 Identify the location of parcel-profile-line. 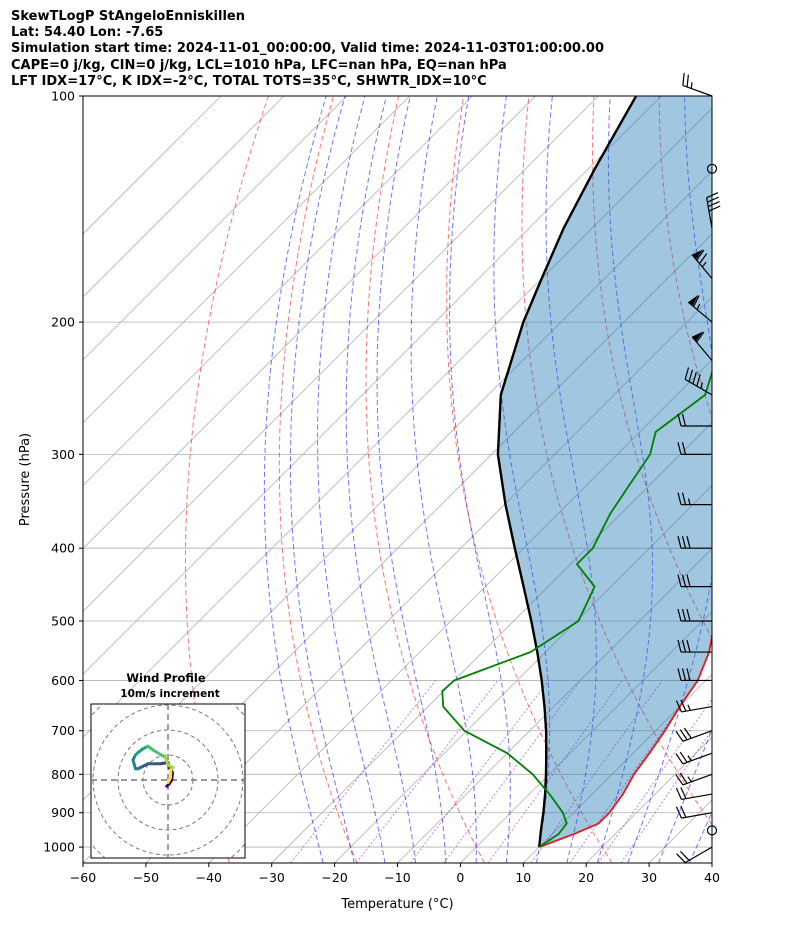
(567, 472).